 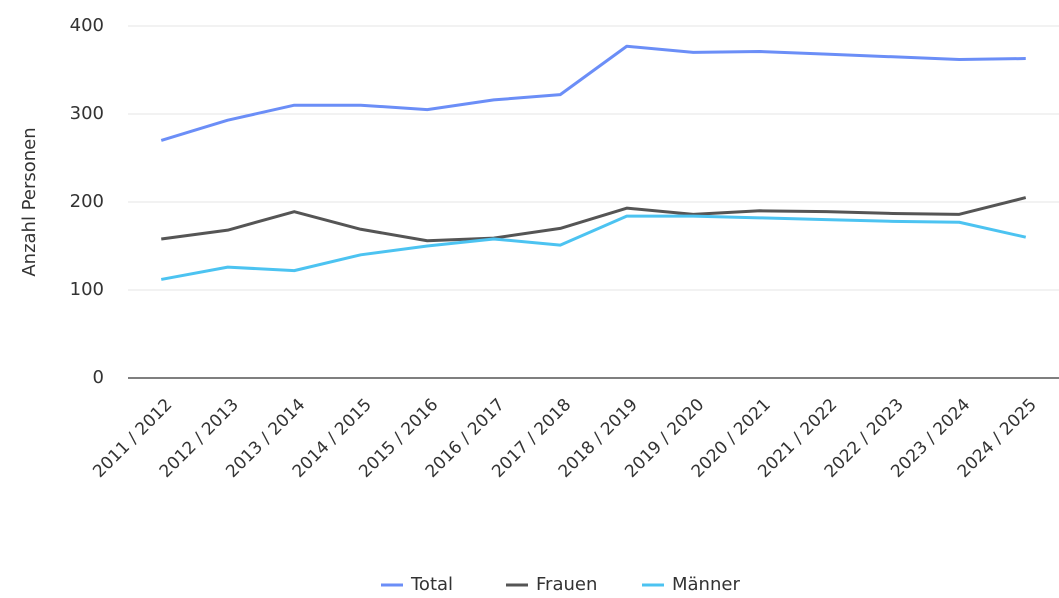 What do you see at coordinates (706, 584) in the screenshot?
I see `legend-label: Männer` at bounding box center [706, 584].